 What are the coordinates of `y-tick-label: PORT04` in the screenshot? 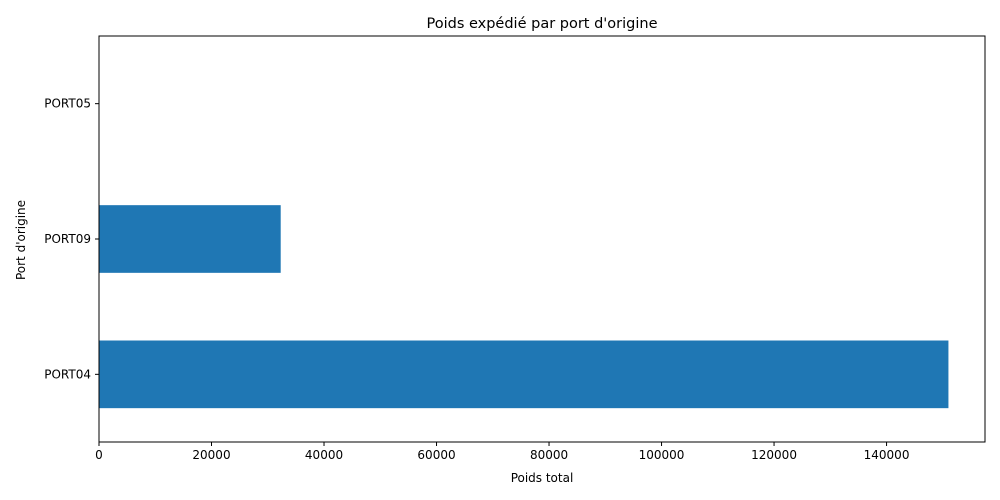 It's located at (67, 374).